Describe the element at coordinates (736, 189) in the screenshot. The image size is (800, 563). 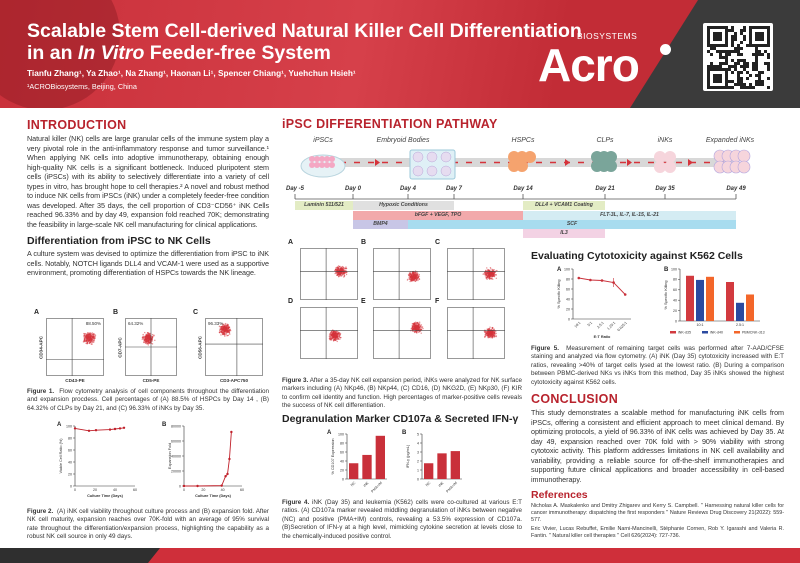
I see `day-label: Day 49` at that location.